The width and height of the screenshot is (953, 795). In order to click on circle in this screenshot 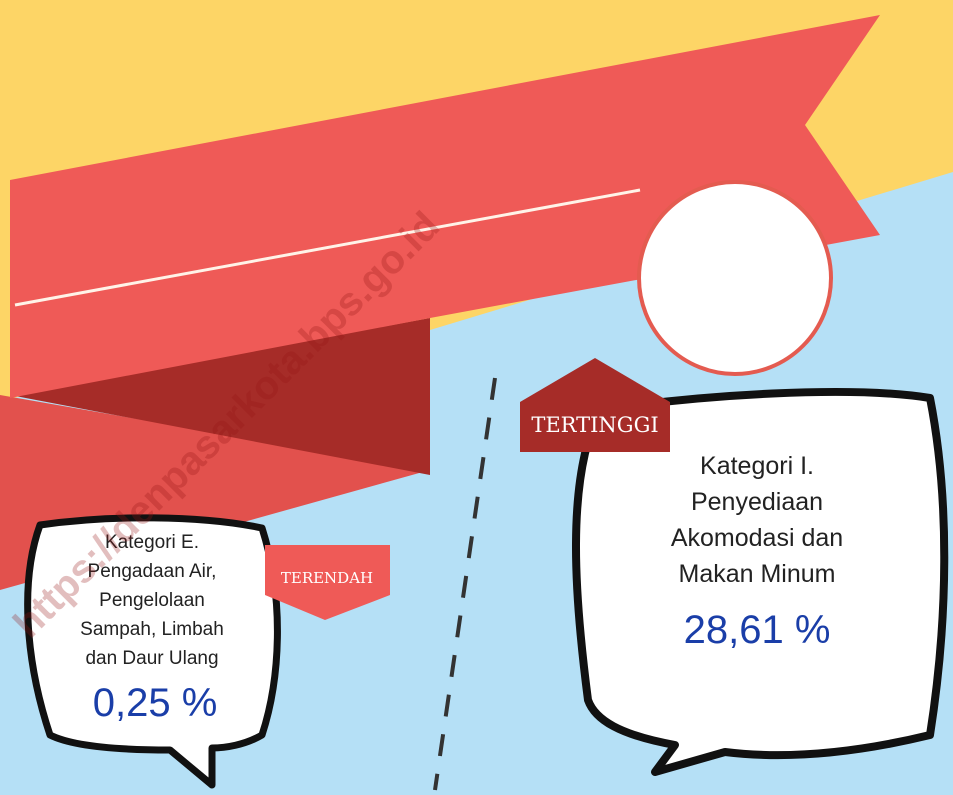, I will do `click(735, 278)`.